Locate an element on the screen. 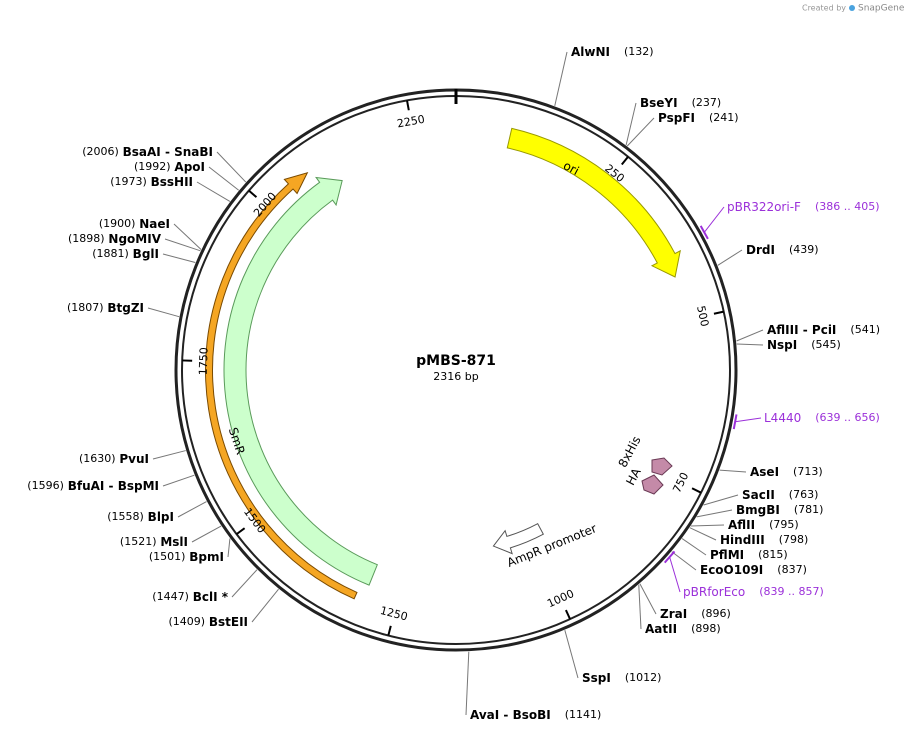  site-label: (1898) NgoMIV is located at coordinates (115, 239).